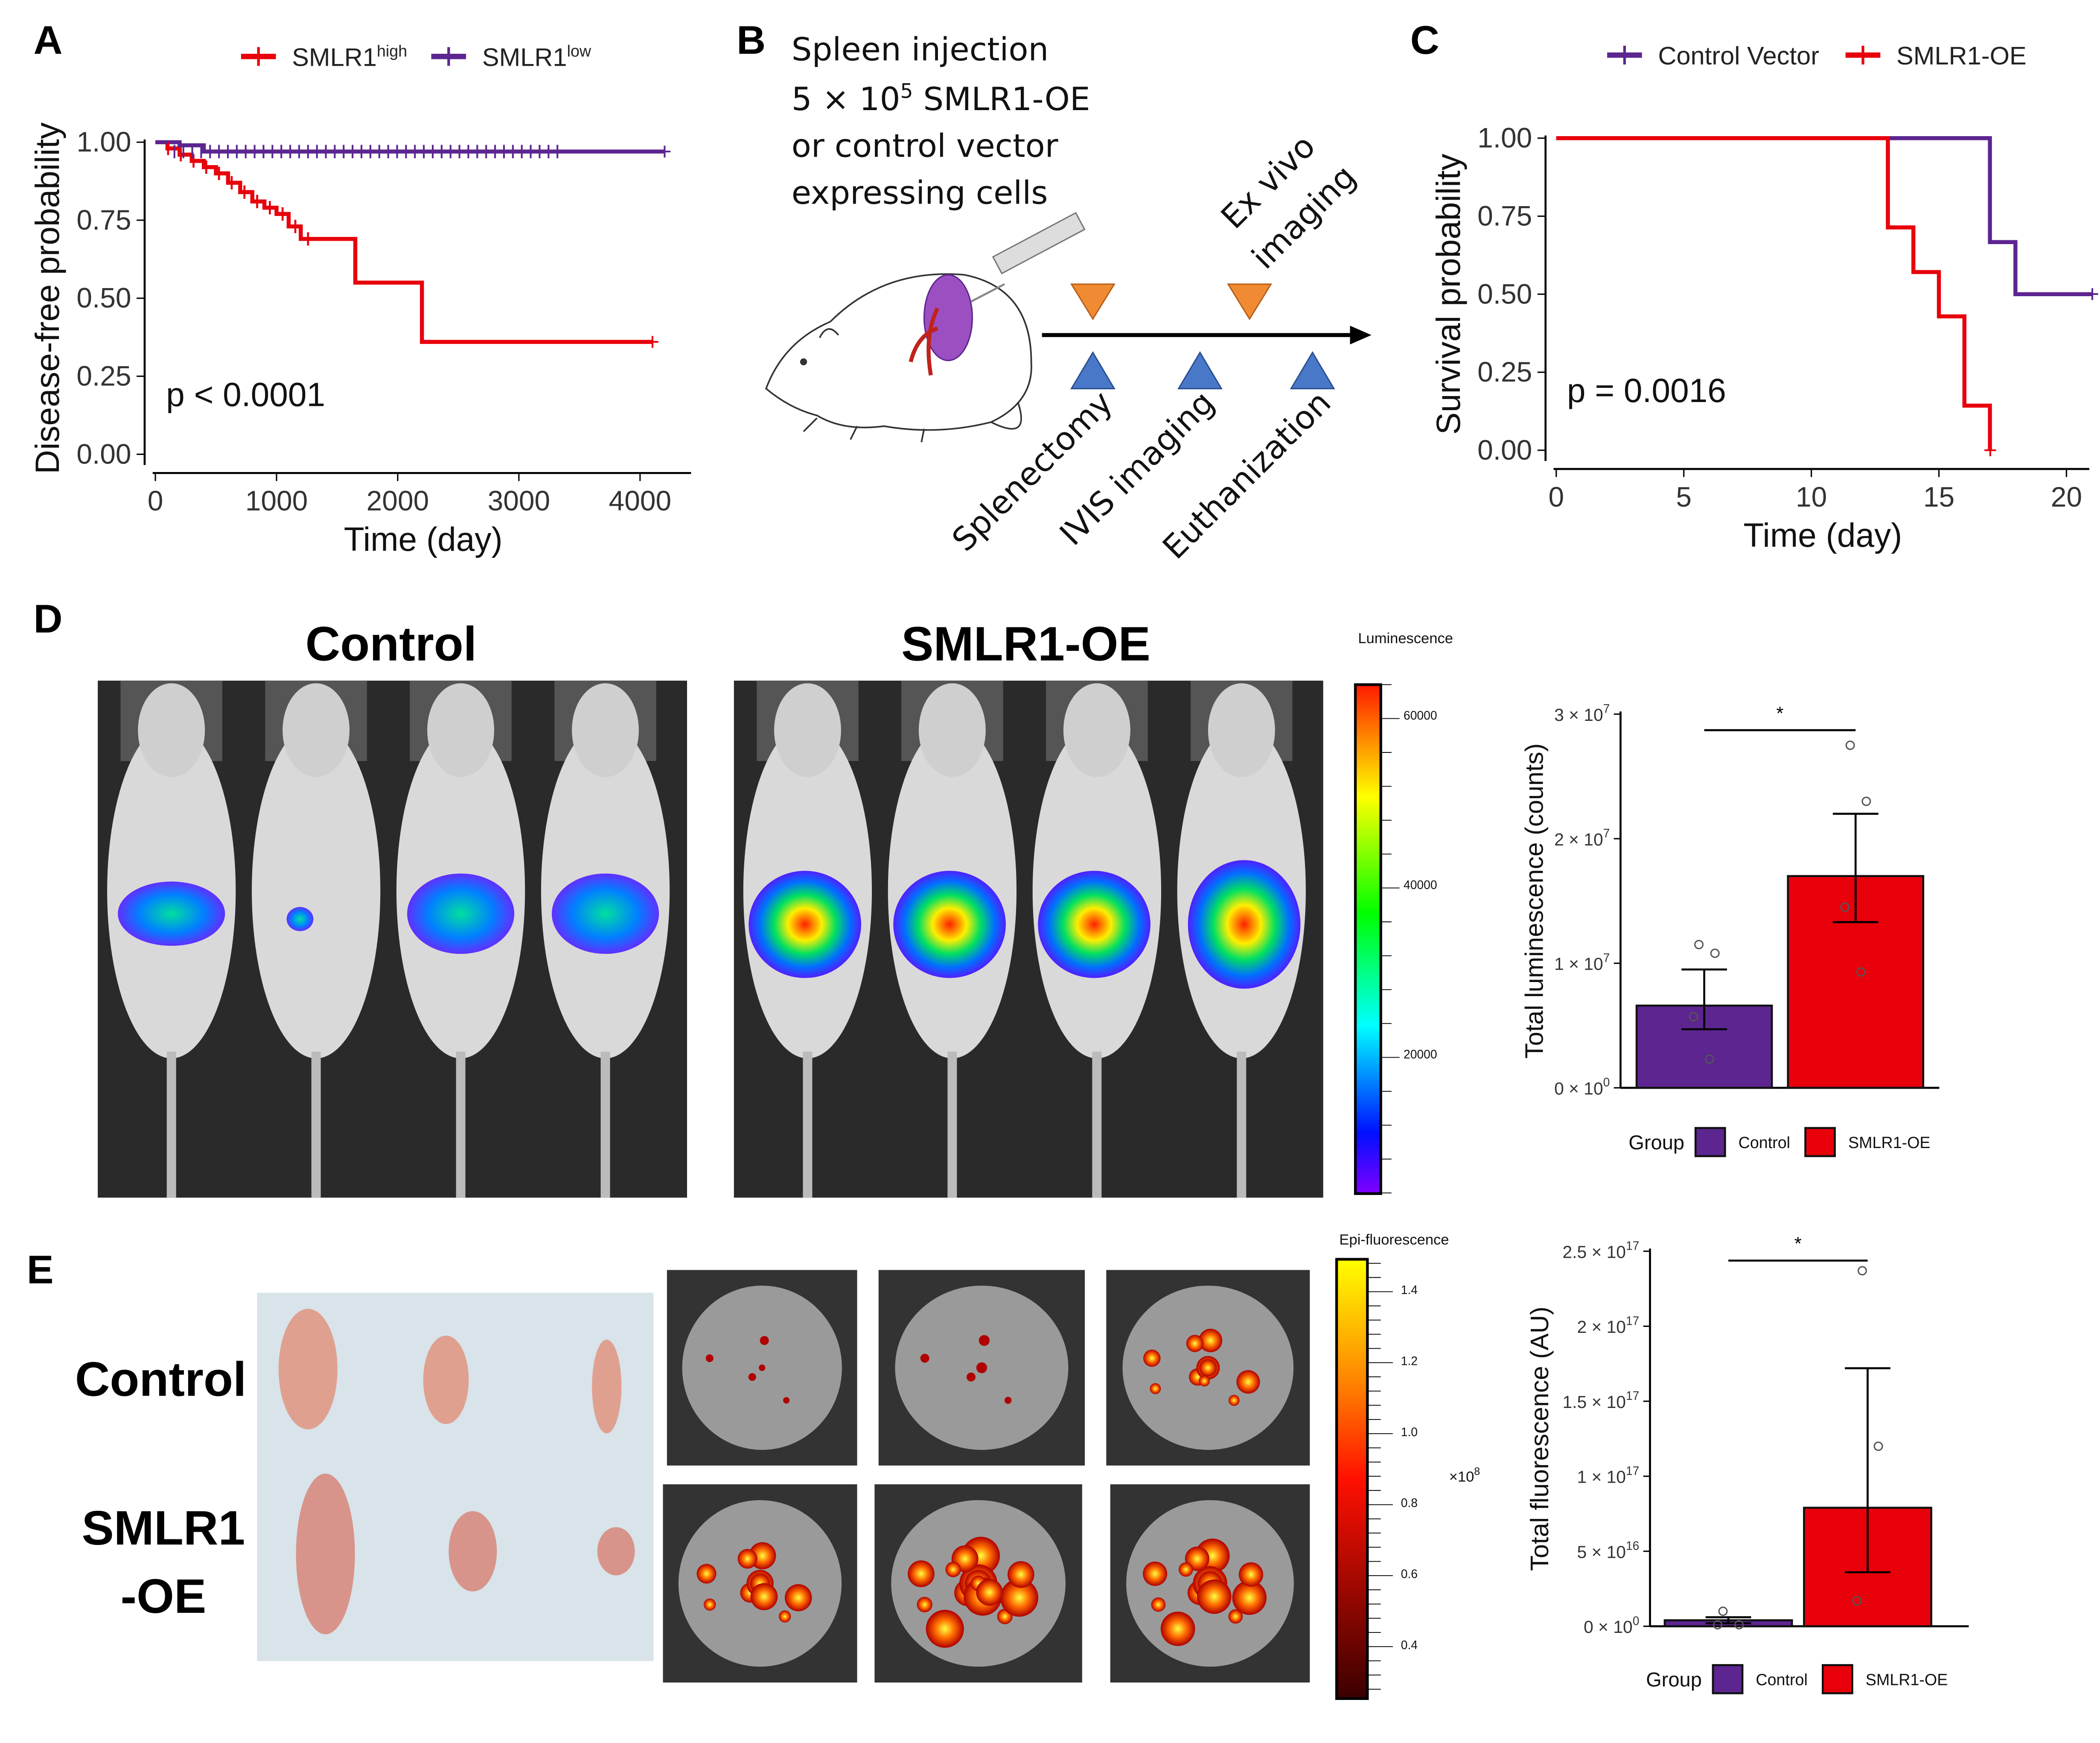 The image size is (2100, 1743). I want to click on y-tick-label: 1.00, so click(103, 141).